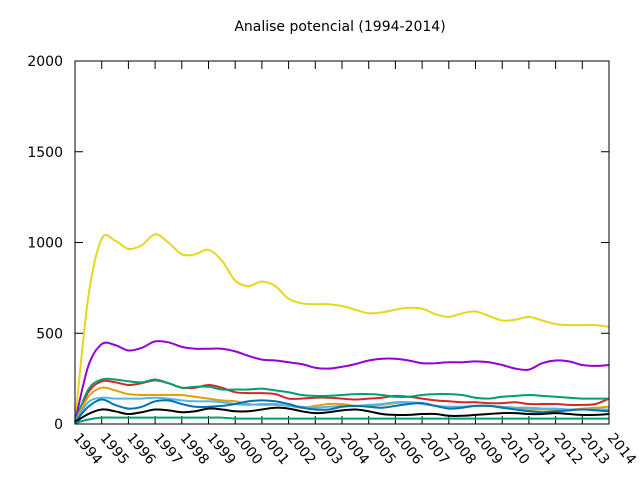  What do you see at coordinates (541, 449) in the screenshot?
I see `x-tick-label: 2011` at bounding box center [541, 449].